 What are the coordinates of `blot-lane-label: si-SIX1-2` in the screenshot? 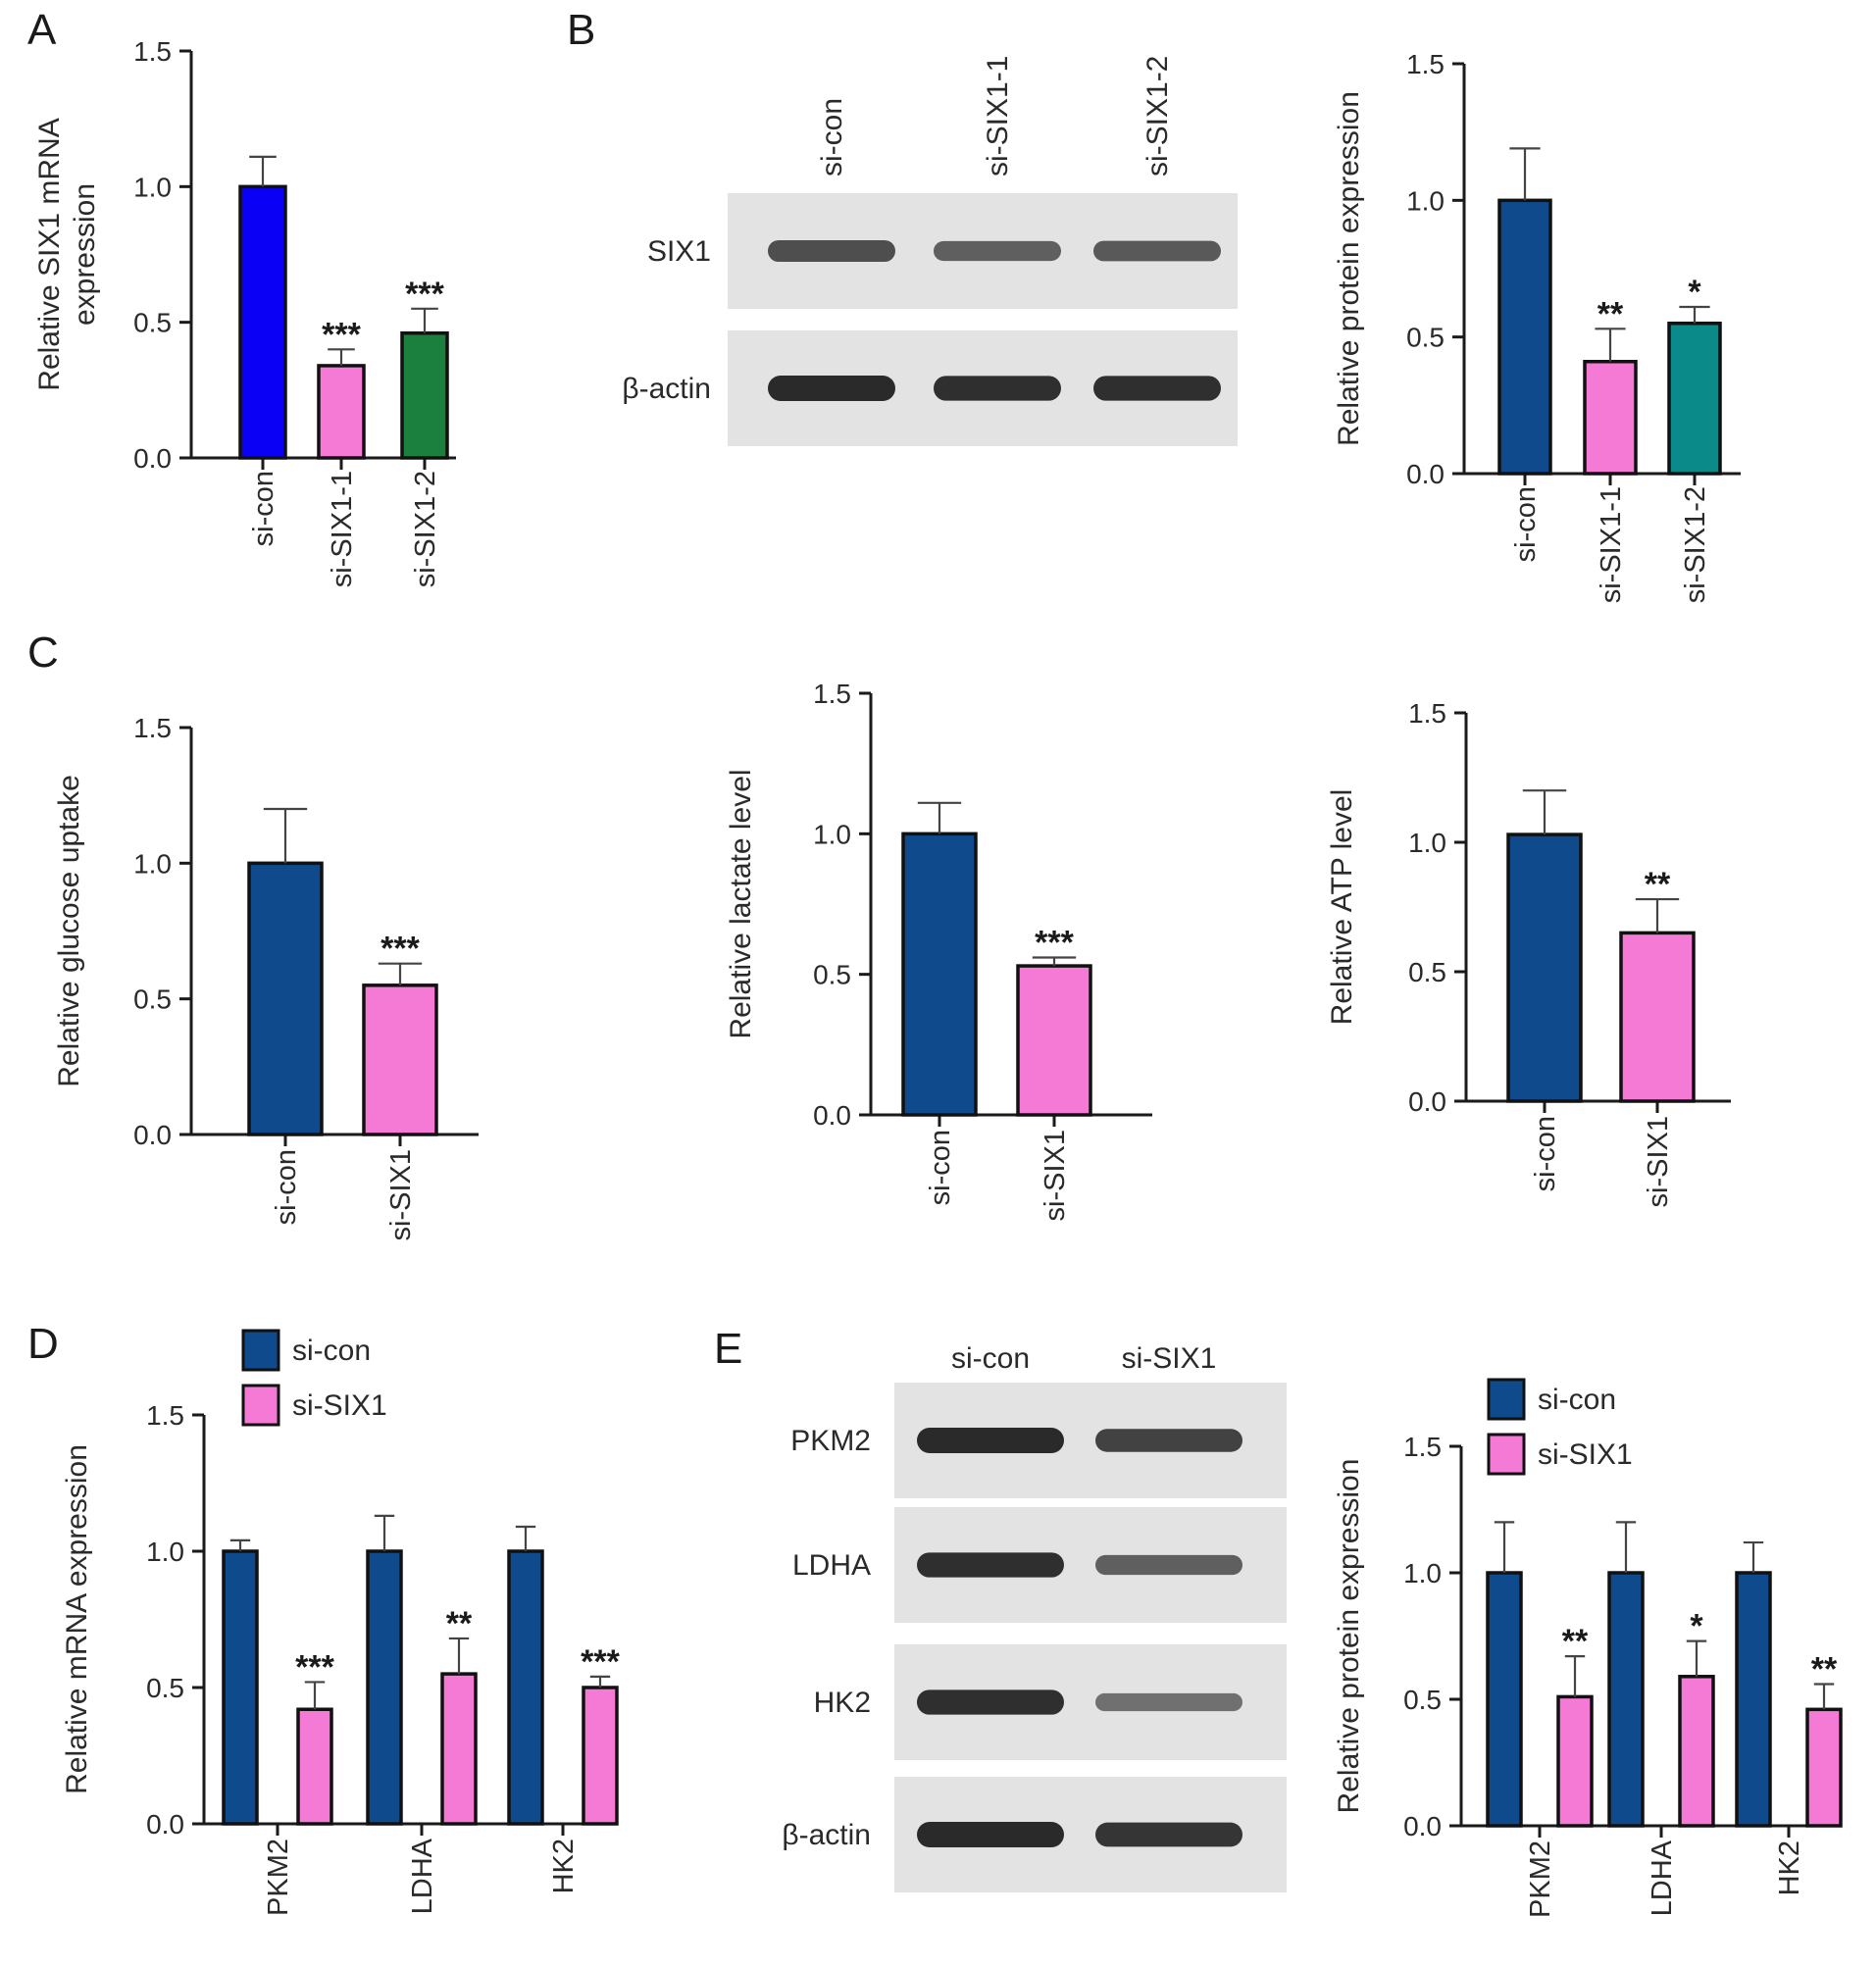 It's located at (1157, 116).